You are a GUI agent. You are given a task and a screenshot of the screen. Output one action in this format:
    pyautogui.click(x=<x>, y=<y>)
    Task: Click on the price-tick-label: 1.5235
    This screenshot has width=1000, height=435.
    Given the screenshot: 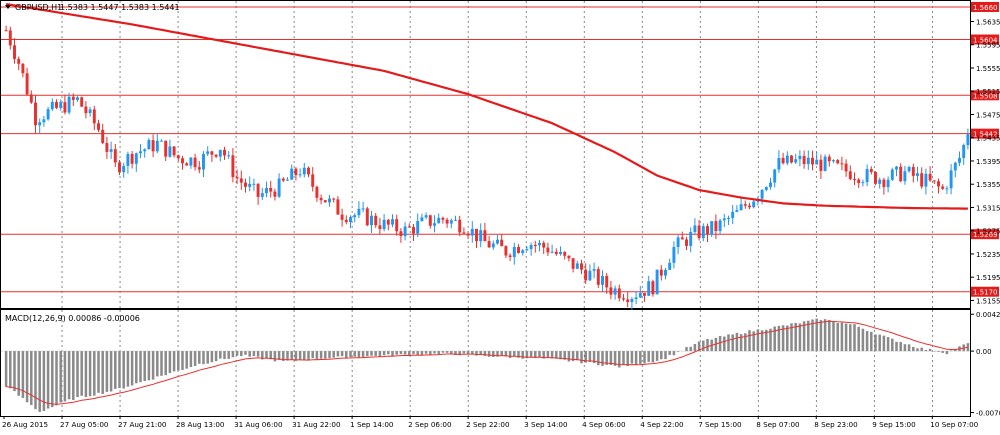 What is the action you would take?
    pyautogui.click(x=988, y=255)
    